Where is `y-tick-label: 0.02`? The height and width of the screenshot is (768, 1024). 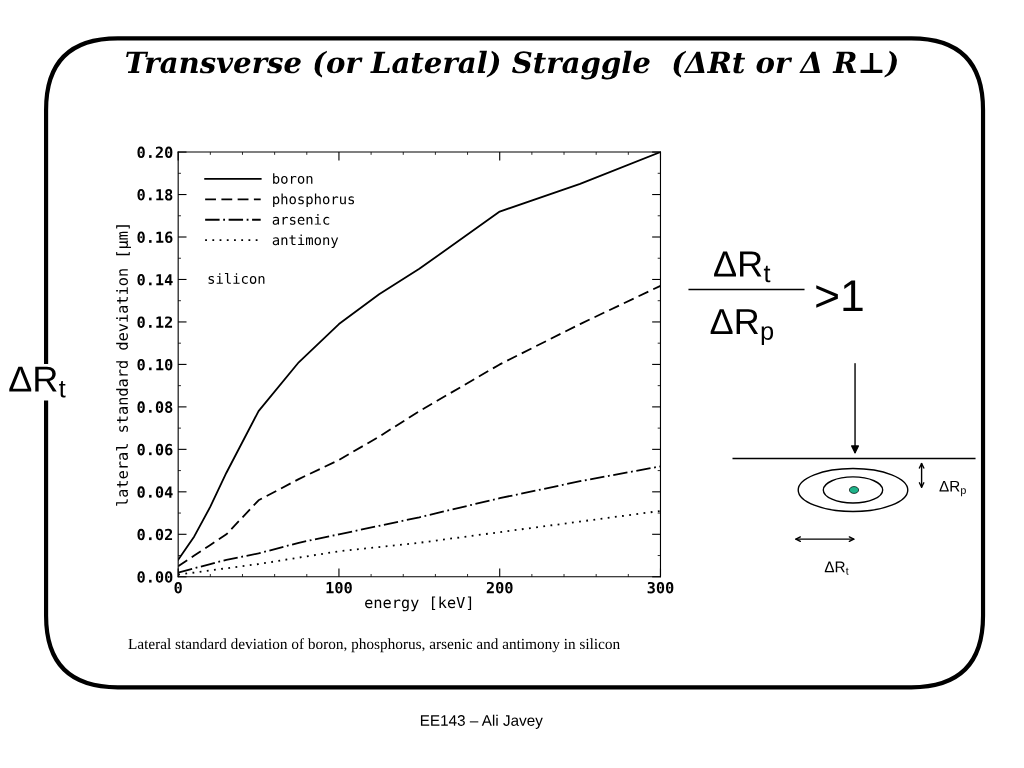 y-tick-label: 0.02 is located at coordinates (155, 534).